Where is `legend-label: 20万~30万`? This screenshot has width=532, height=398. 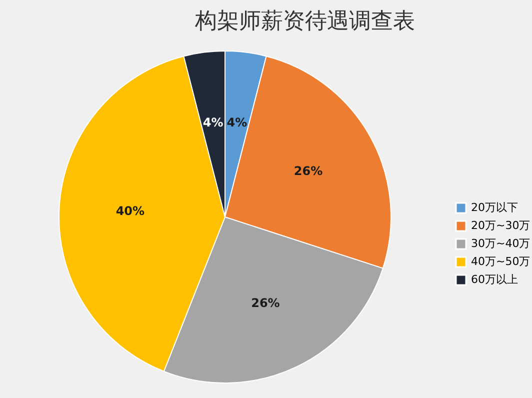 legend-label: 20万~30万 is located at coordinates (500, 225).